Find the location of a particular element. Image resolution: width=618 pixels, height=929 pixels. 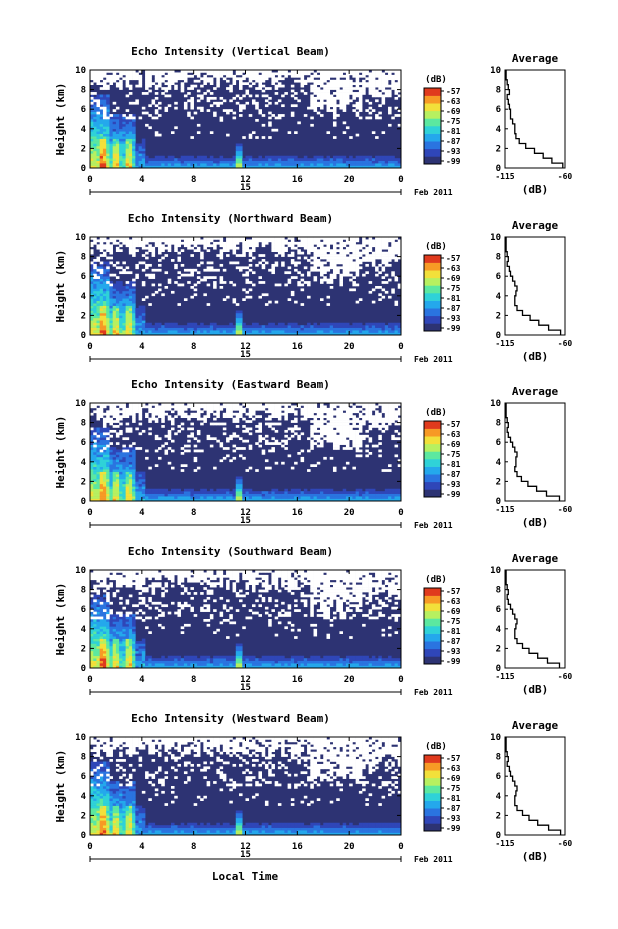

x-tick-label: 12 is located at coordinates (245, 347).